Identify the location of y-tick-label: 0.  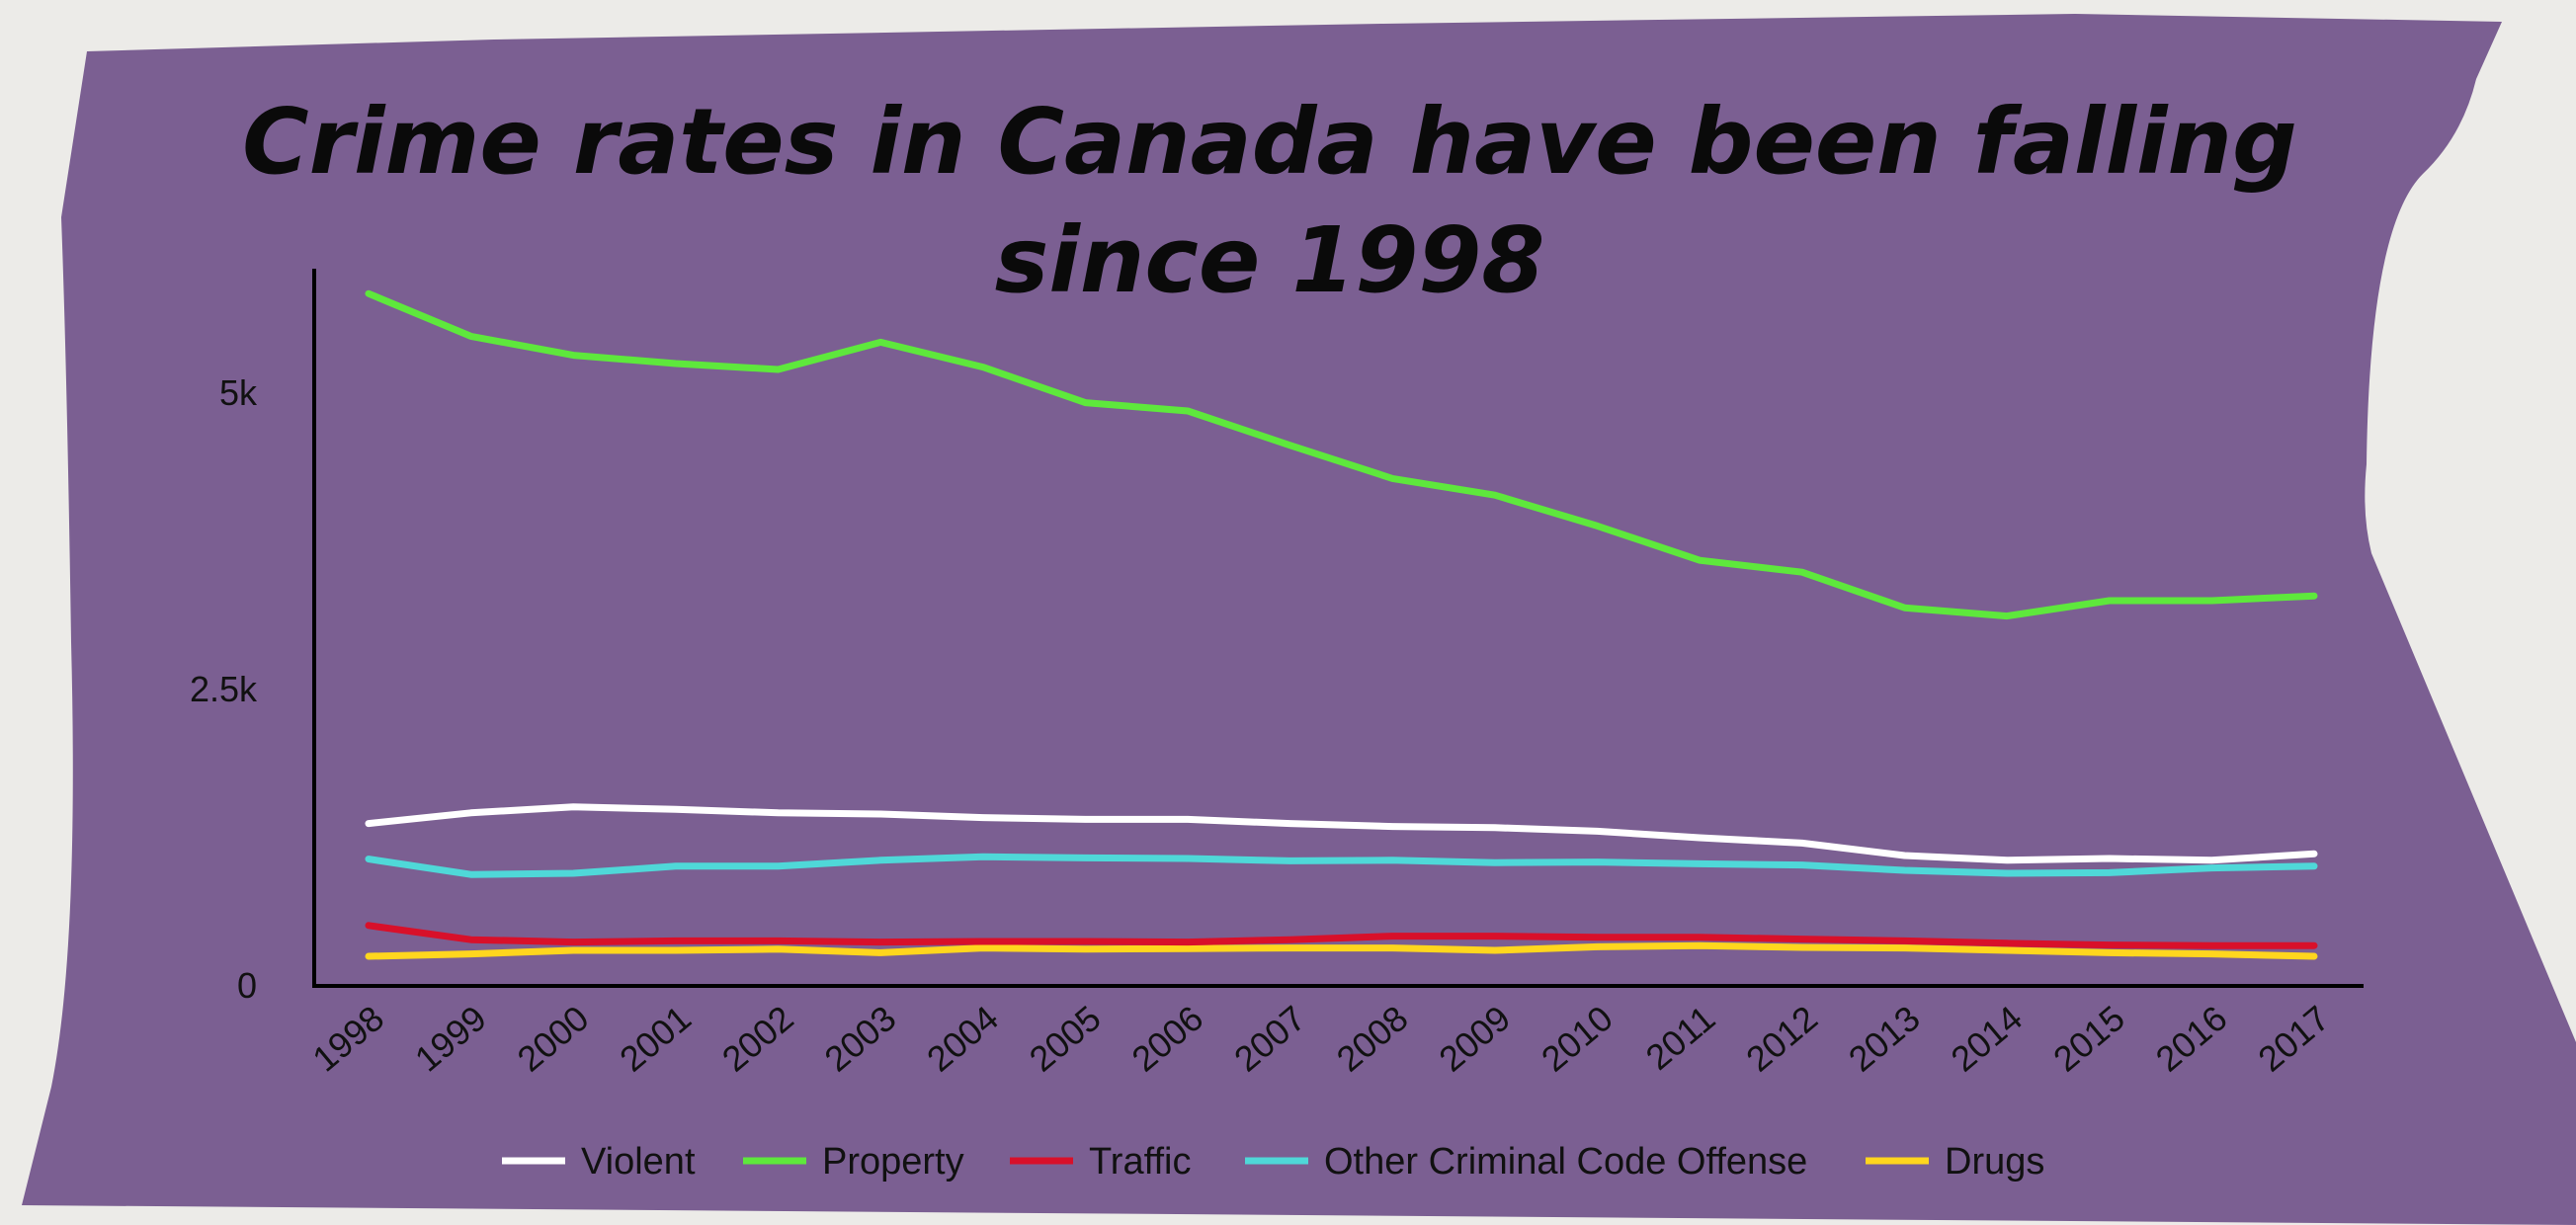
(247, 985).